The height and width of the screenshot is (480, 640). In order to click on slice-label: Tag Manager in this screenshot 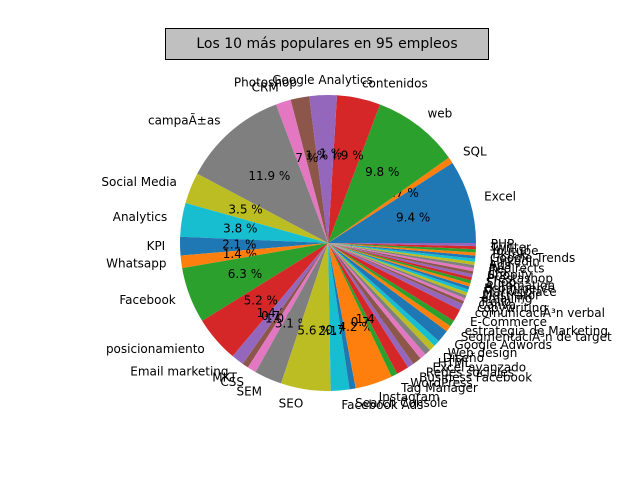, I will do `click(439, 388)`.